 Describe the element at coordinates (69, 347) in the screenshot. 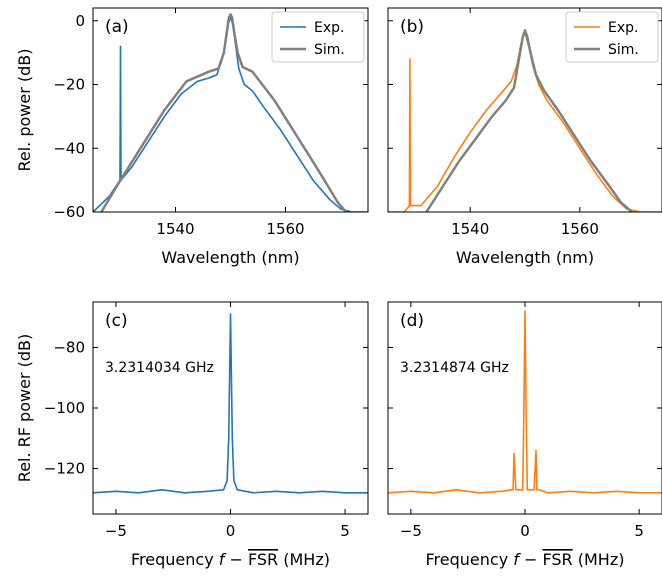

I see `y-tick-label: −80` at that location.